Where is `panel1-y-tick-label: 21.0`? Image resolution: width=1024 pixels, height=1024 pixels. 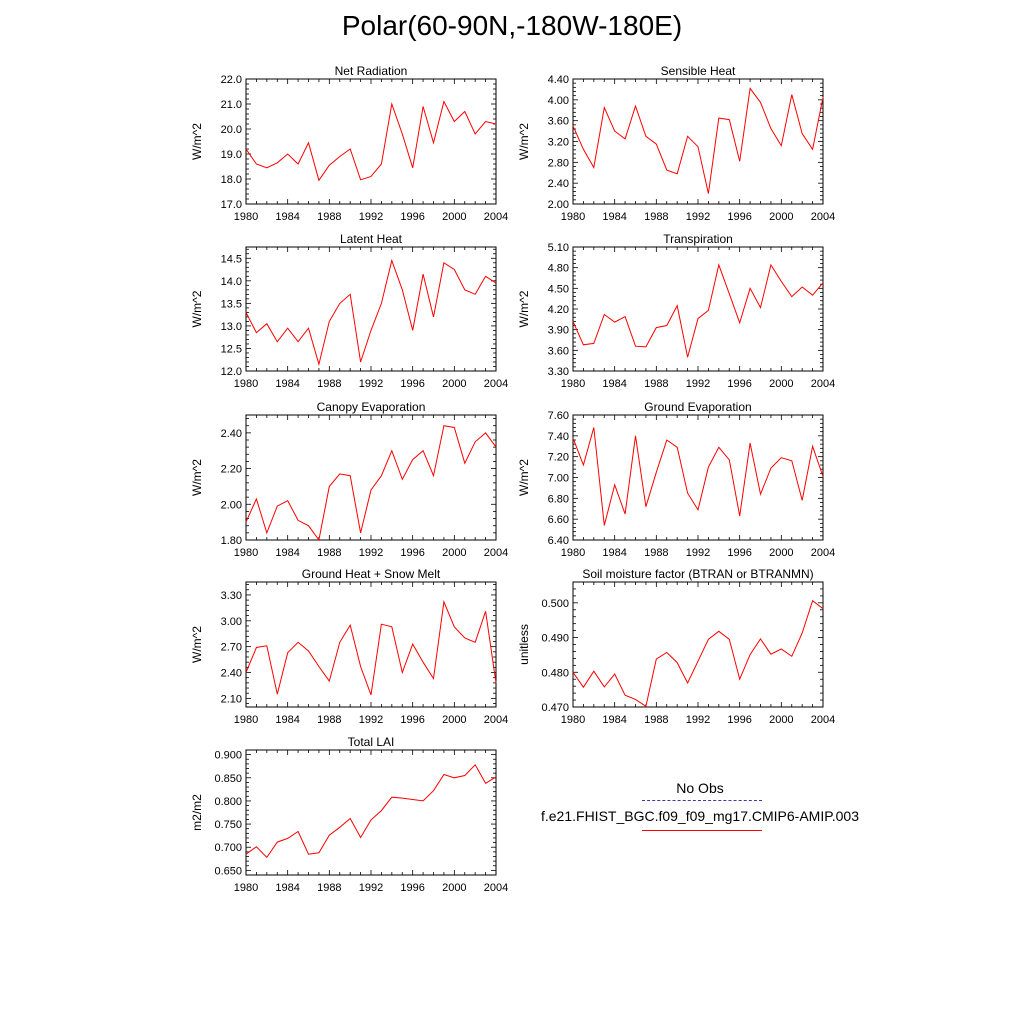
panel1-y-tick-label: 21.0 is located at coordinates (231, 105).